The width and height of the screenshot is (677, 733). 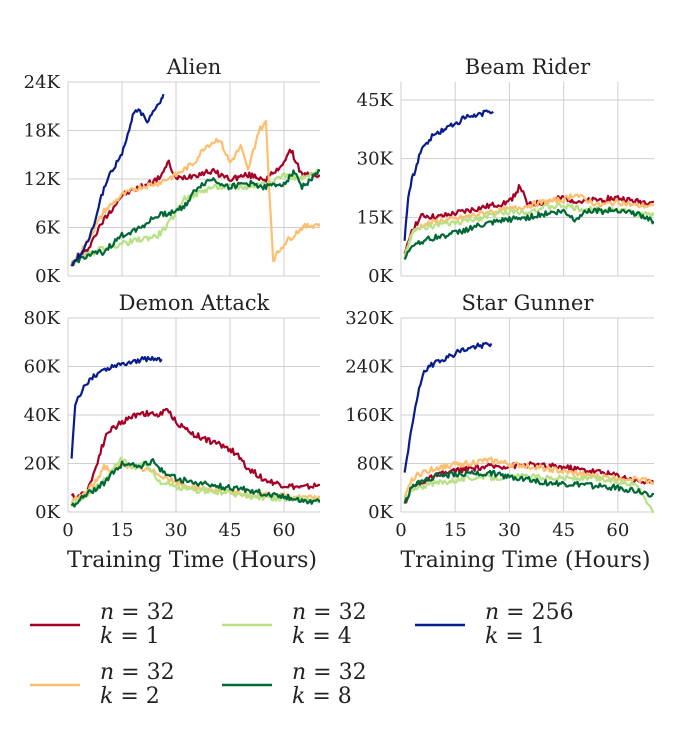 What do you see at coordinates (375, 159) in the screenshot?
I see `y-tick-label: 30K` at bounding box center [375, 159].